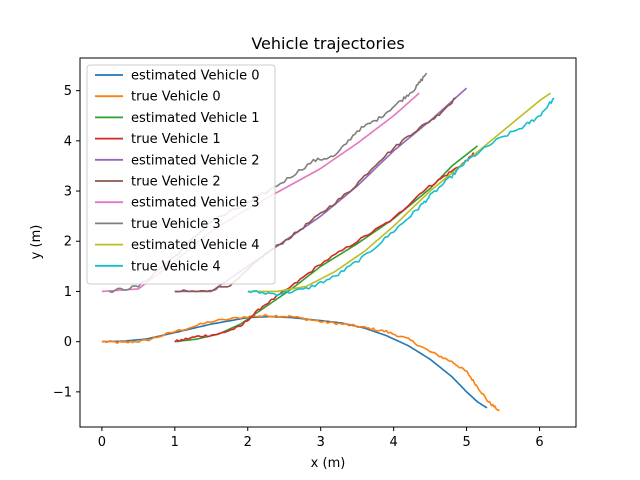 The height and width of the screenshot is (480, 640). Describe the element at coordinates (36, 242) in the screenshot. I see `y-axis-label: y (m)` at that location.